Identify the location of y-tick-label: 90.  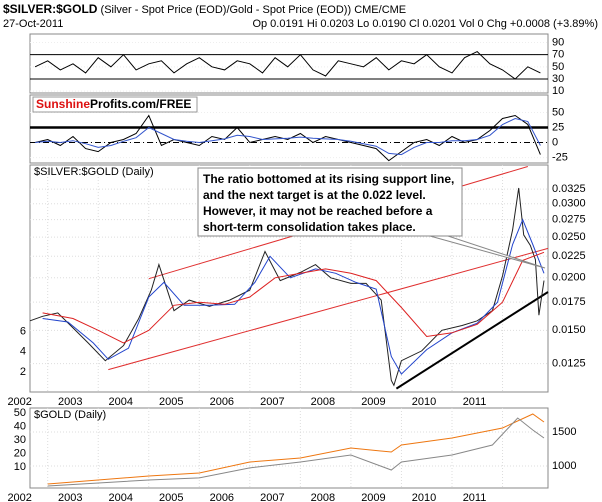
(558, 42).